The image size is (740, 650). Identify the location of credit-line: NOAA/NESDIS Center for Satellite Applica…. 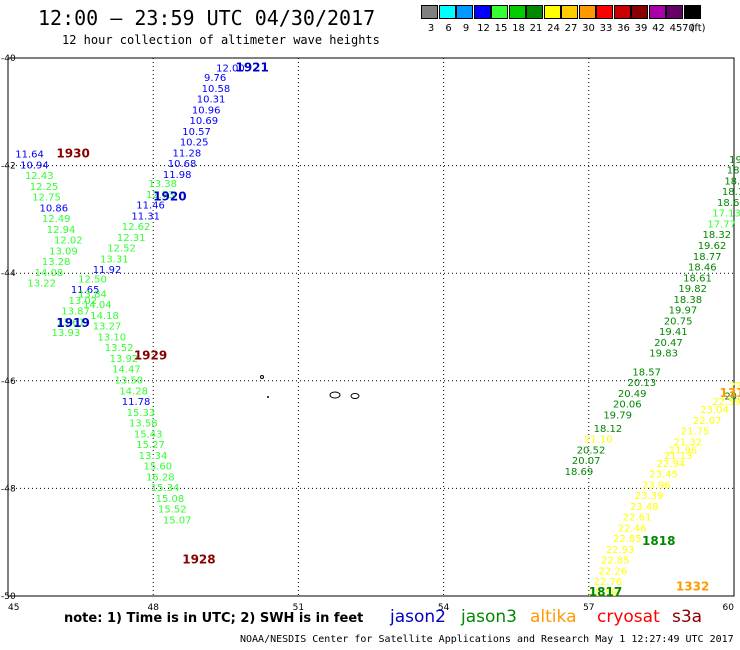
(487, 639).